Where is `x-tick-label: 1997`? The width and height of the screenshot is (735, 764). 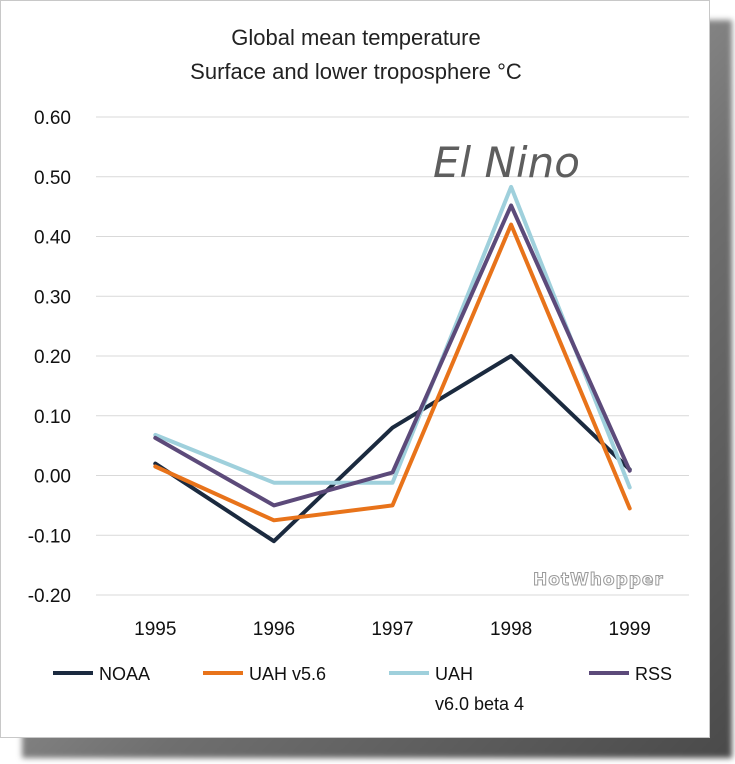 x-tick-label: 1997 is located at coordinates (392, 629).